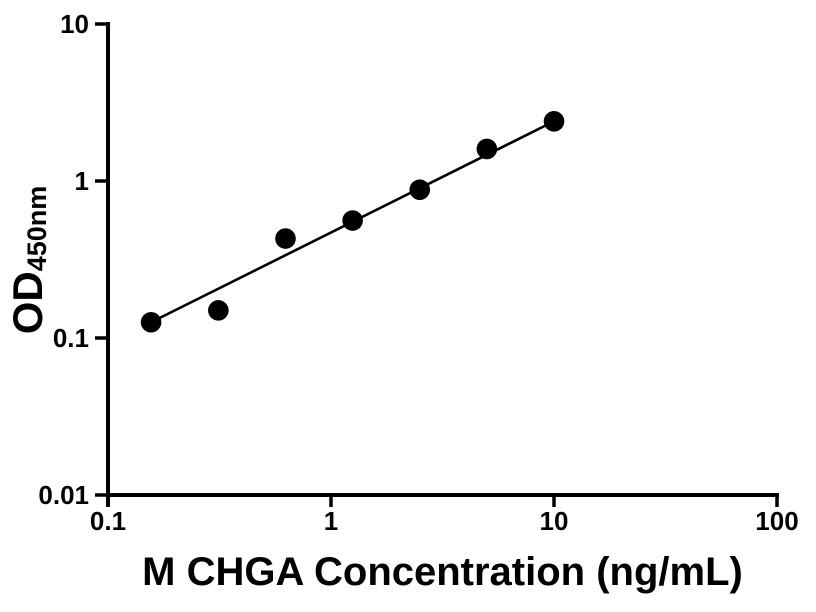 Image resolution: width=816 pixels, height=612 pixels. What do you see at coordinates (37, 228) in the screenshot?
I see `y-axis-title-subscript: 450nm` at bounding box center [37, 228].